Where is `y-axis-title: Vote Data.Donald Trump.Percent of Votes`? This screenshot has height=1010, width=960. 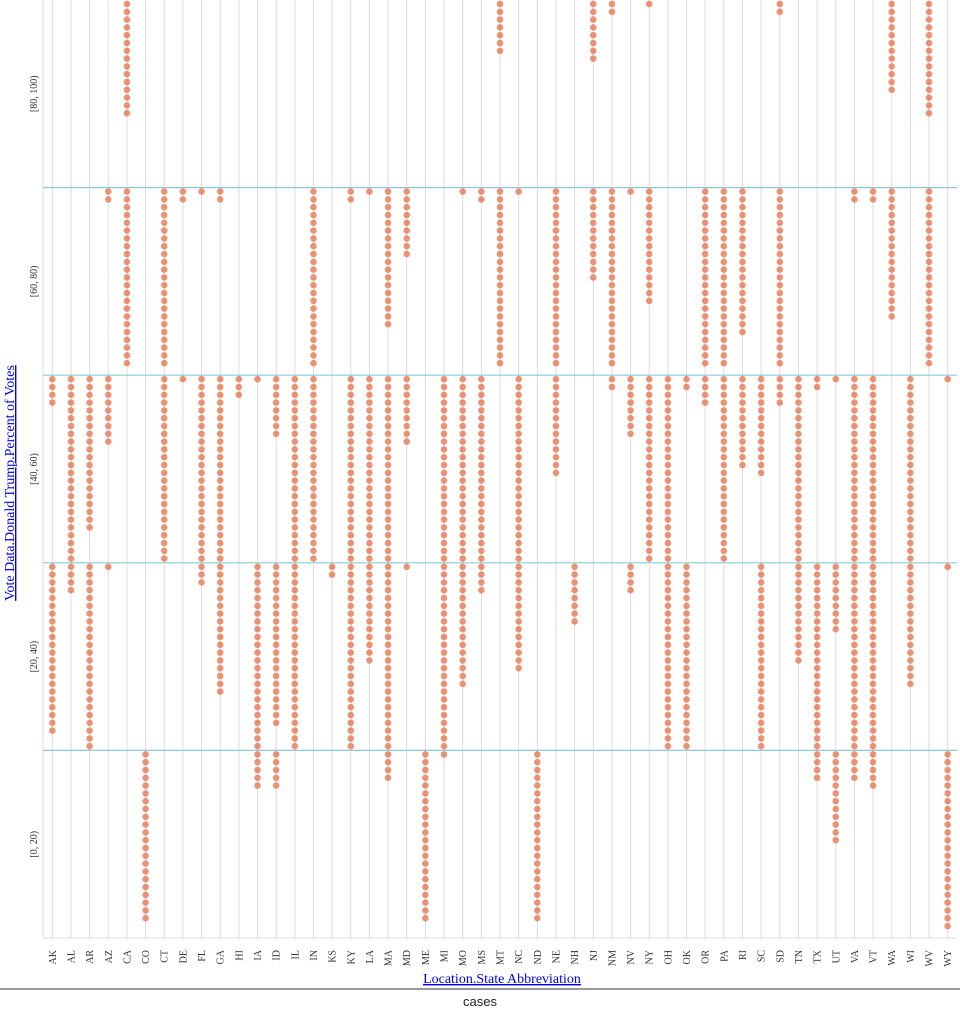 y-axis-title: Vote Data.Donald Trump.Percent of Votes is located at coordinates (10, 483).